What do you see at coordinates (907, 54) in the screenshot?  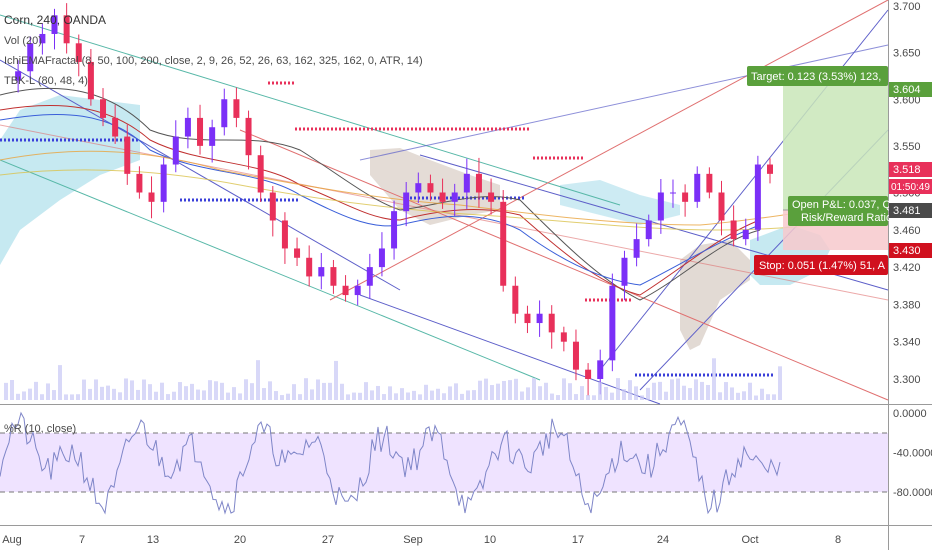 I see `price-tick-label: 3.650` at bounding box center [907, 54].